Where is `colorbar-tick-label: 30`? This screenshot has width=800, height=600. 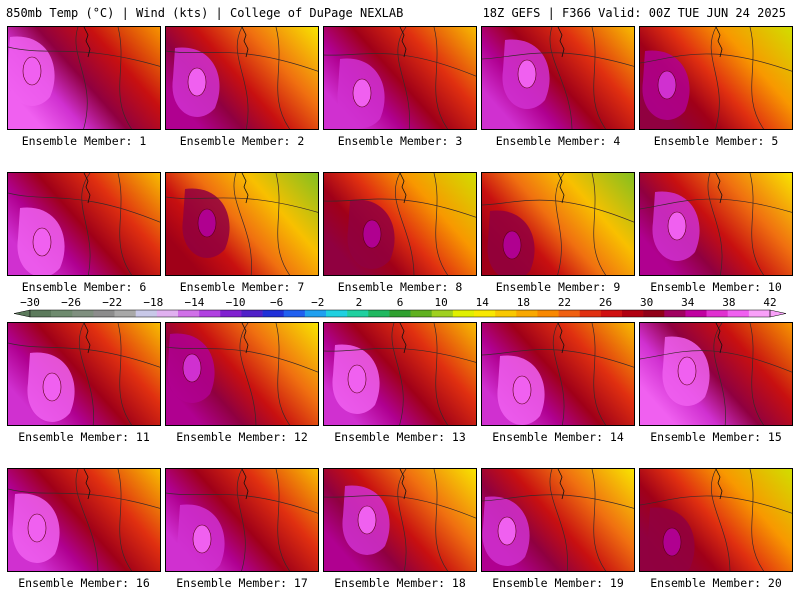
colorbar-tick-label: 30 is located at coordinates (646, 302).